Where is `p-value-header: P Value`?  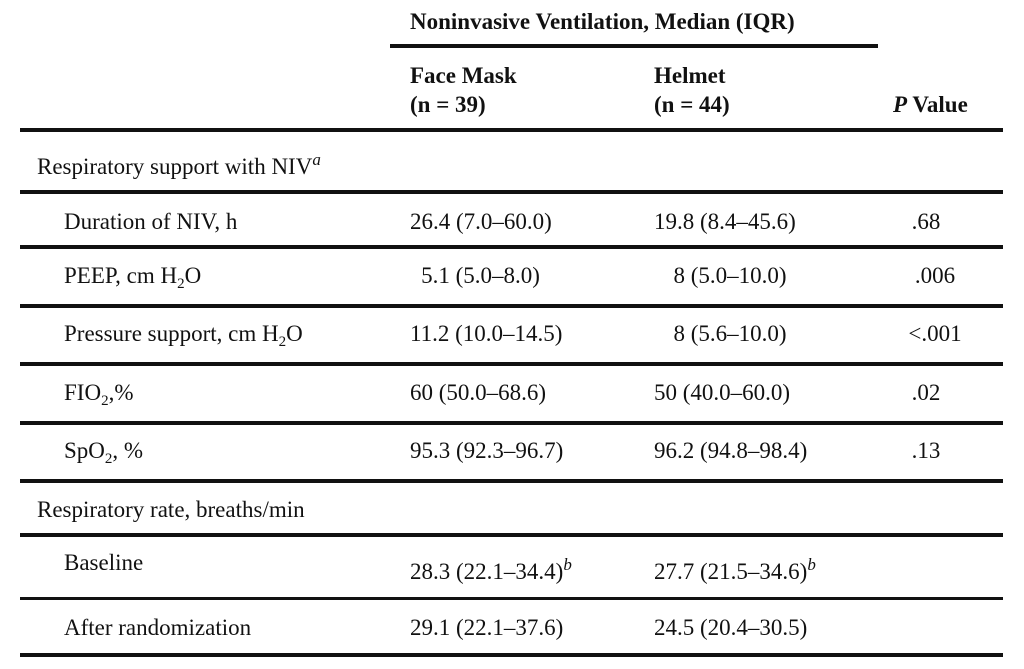 p-value-header: P Value is located at coordinates (930, 104).